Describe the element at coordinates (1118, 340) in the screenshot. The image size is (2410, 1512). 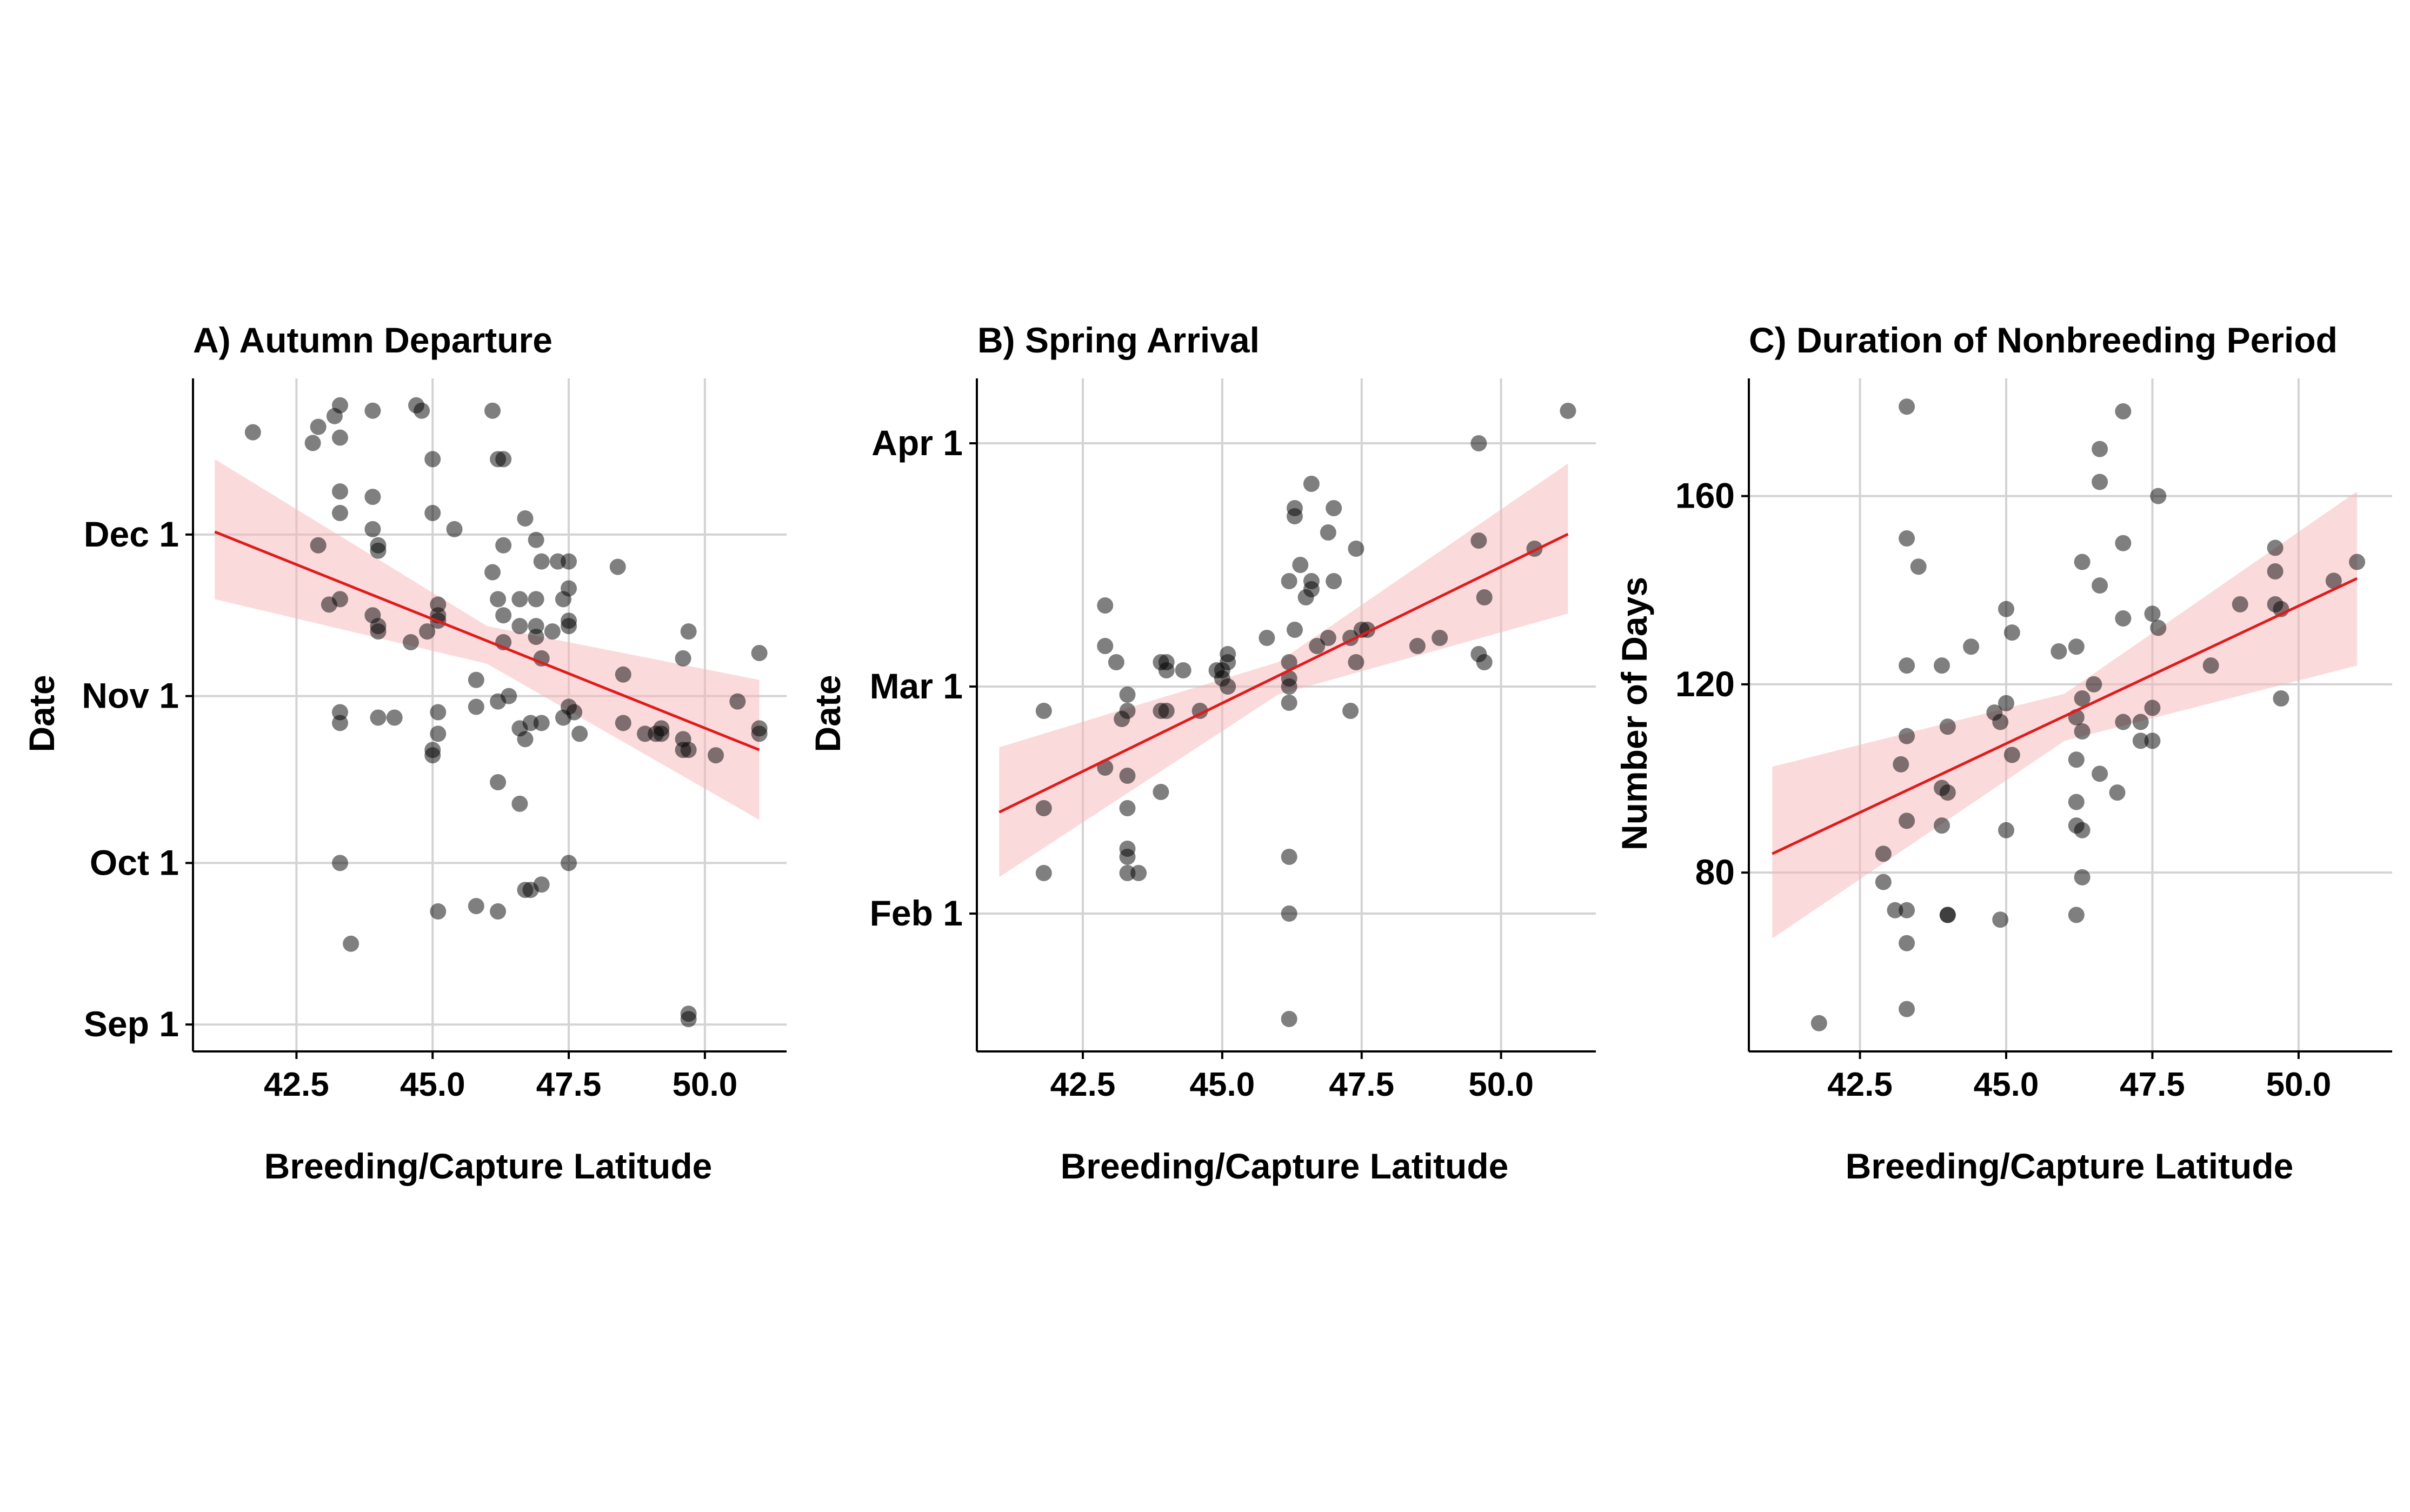
I see `panel-title: B) Spring Arrival` at that location.